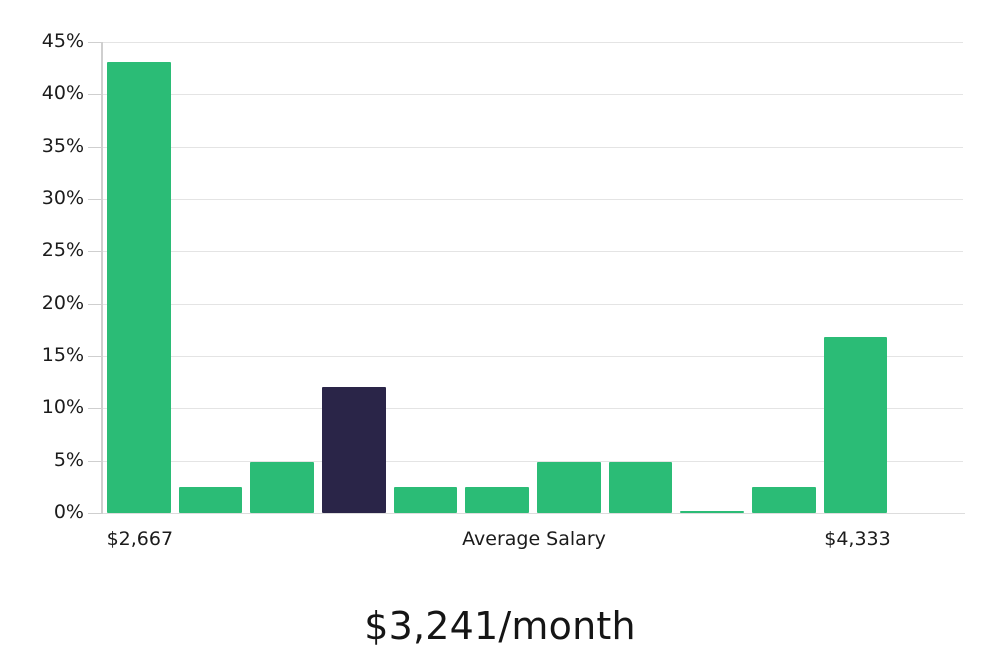 Image resolution: width=1000 pixels, height=660 pixels. I want to click on y-axis-tick-label: 5%, so click(68, 459).